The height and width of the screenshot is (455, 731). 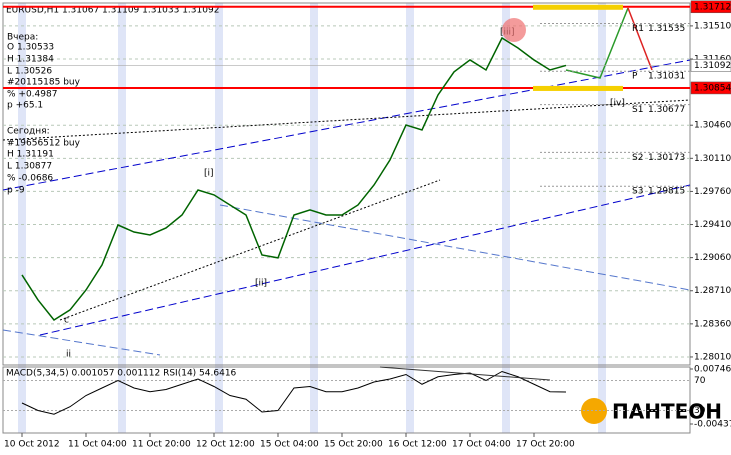 I want to click on wave-label: [ii], so click(x=261, y=284).